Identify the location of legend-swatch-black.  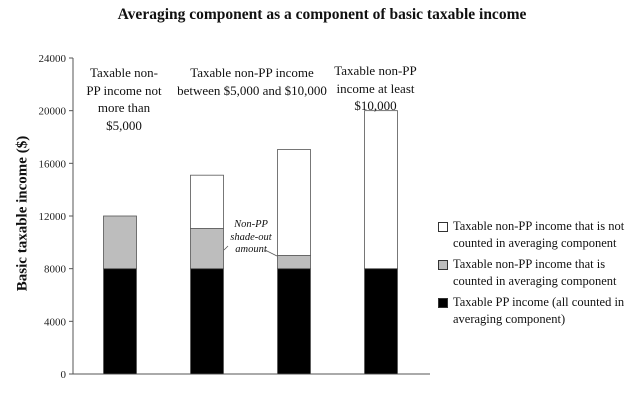
(443, 303).